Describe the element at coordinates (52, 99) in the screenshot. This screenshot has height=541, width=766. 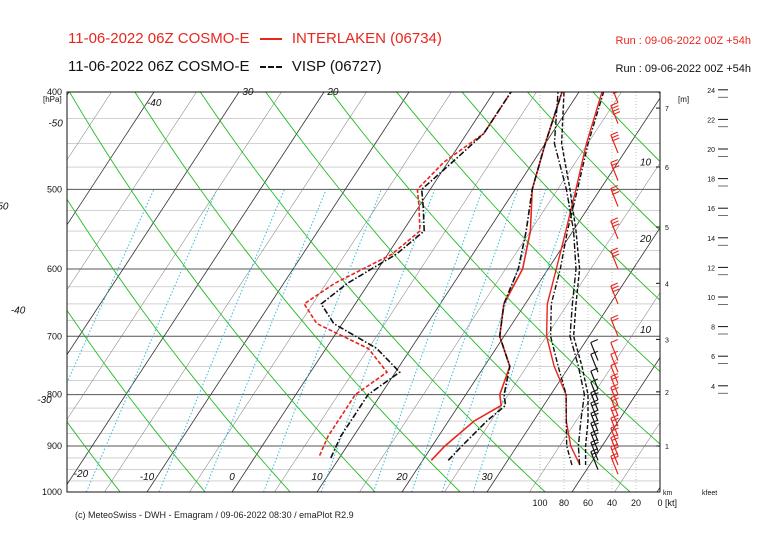
I see `pressure-axis-label: [hPa]` at that location.